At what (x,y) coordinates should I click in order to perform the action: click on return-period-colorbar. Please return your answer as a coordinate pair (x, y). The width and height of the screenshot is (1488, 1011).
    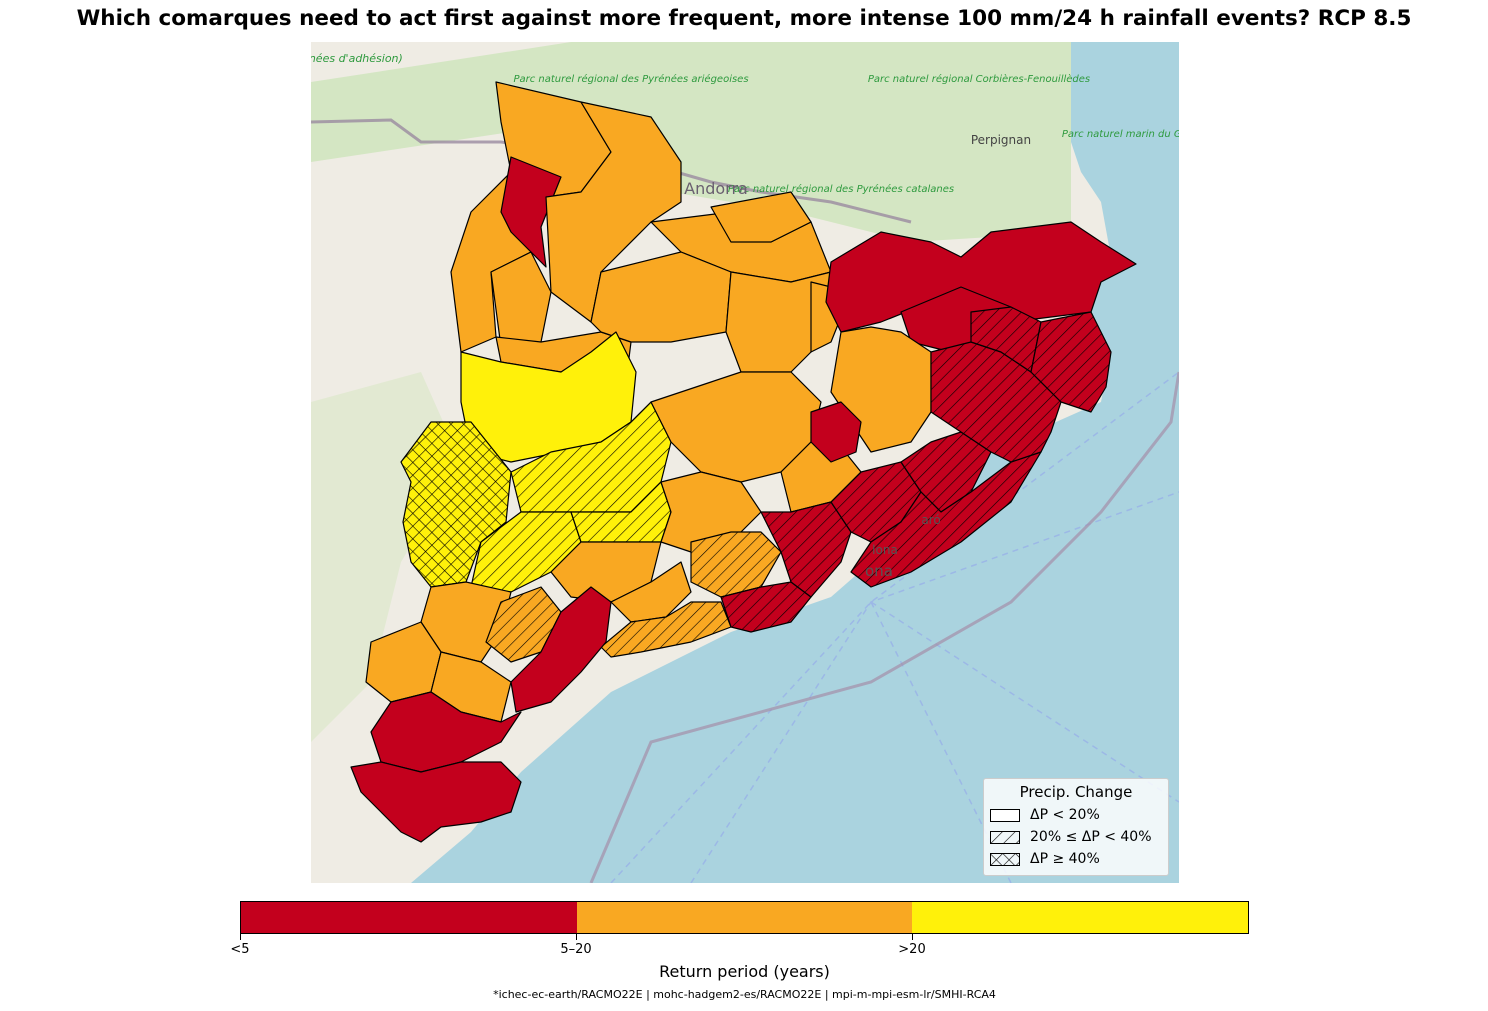
    Looking at the image, I should click on (744, 917).